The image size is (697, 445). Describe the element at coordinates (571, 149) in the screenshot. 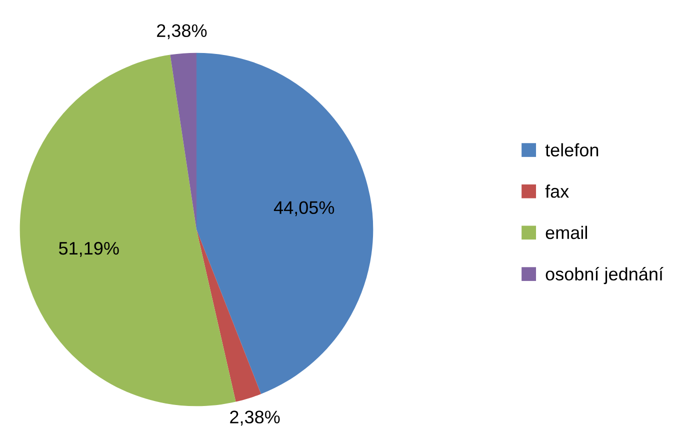

I see `legend-label: telefon` at that location.